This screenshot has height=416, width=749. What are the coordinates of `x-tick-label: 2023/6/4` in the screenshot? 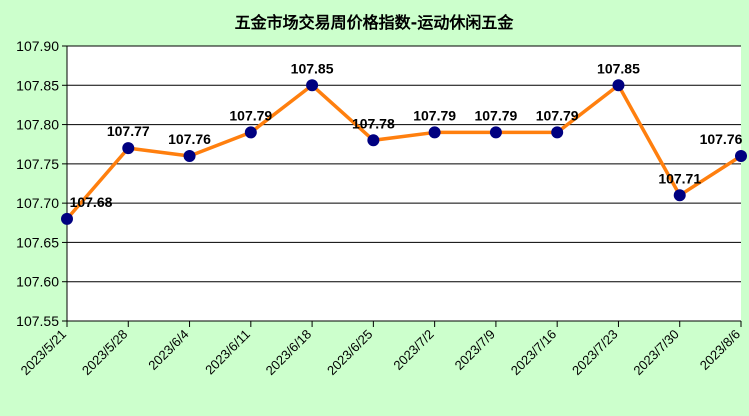 It's located at (168, 350).